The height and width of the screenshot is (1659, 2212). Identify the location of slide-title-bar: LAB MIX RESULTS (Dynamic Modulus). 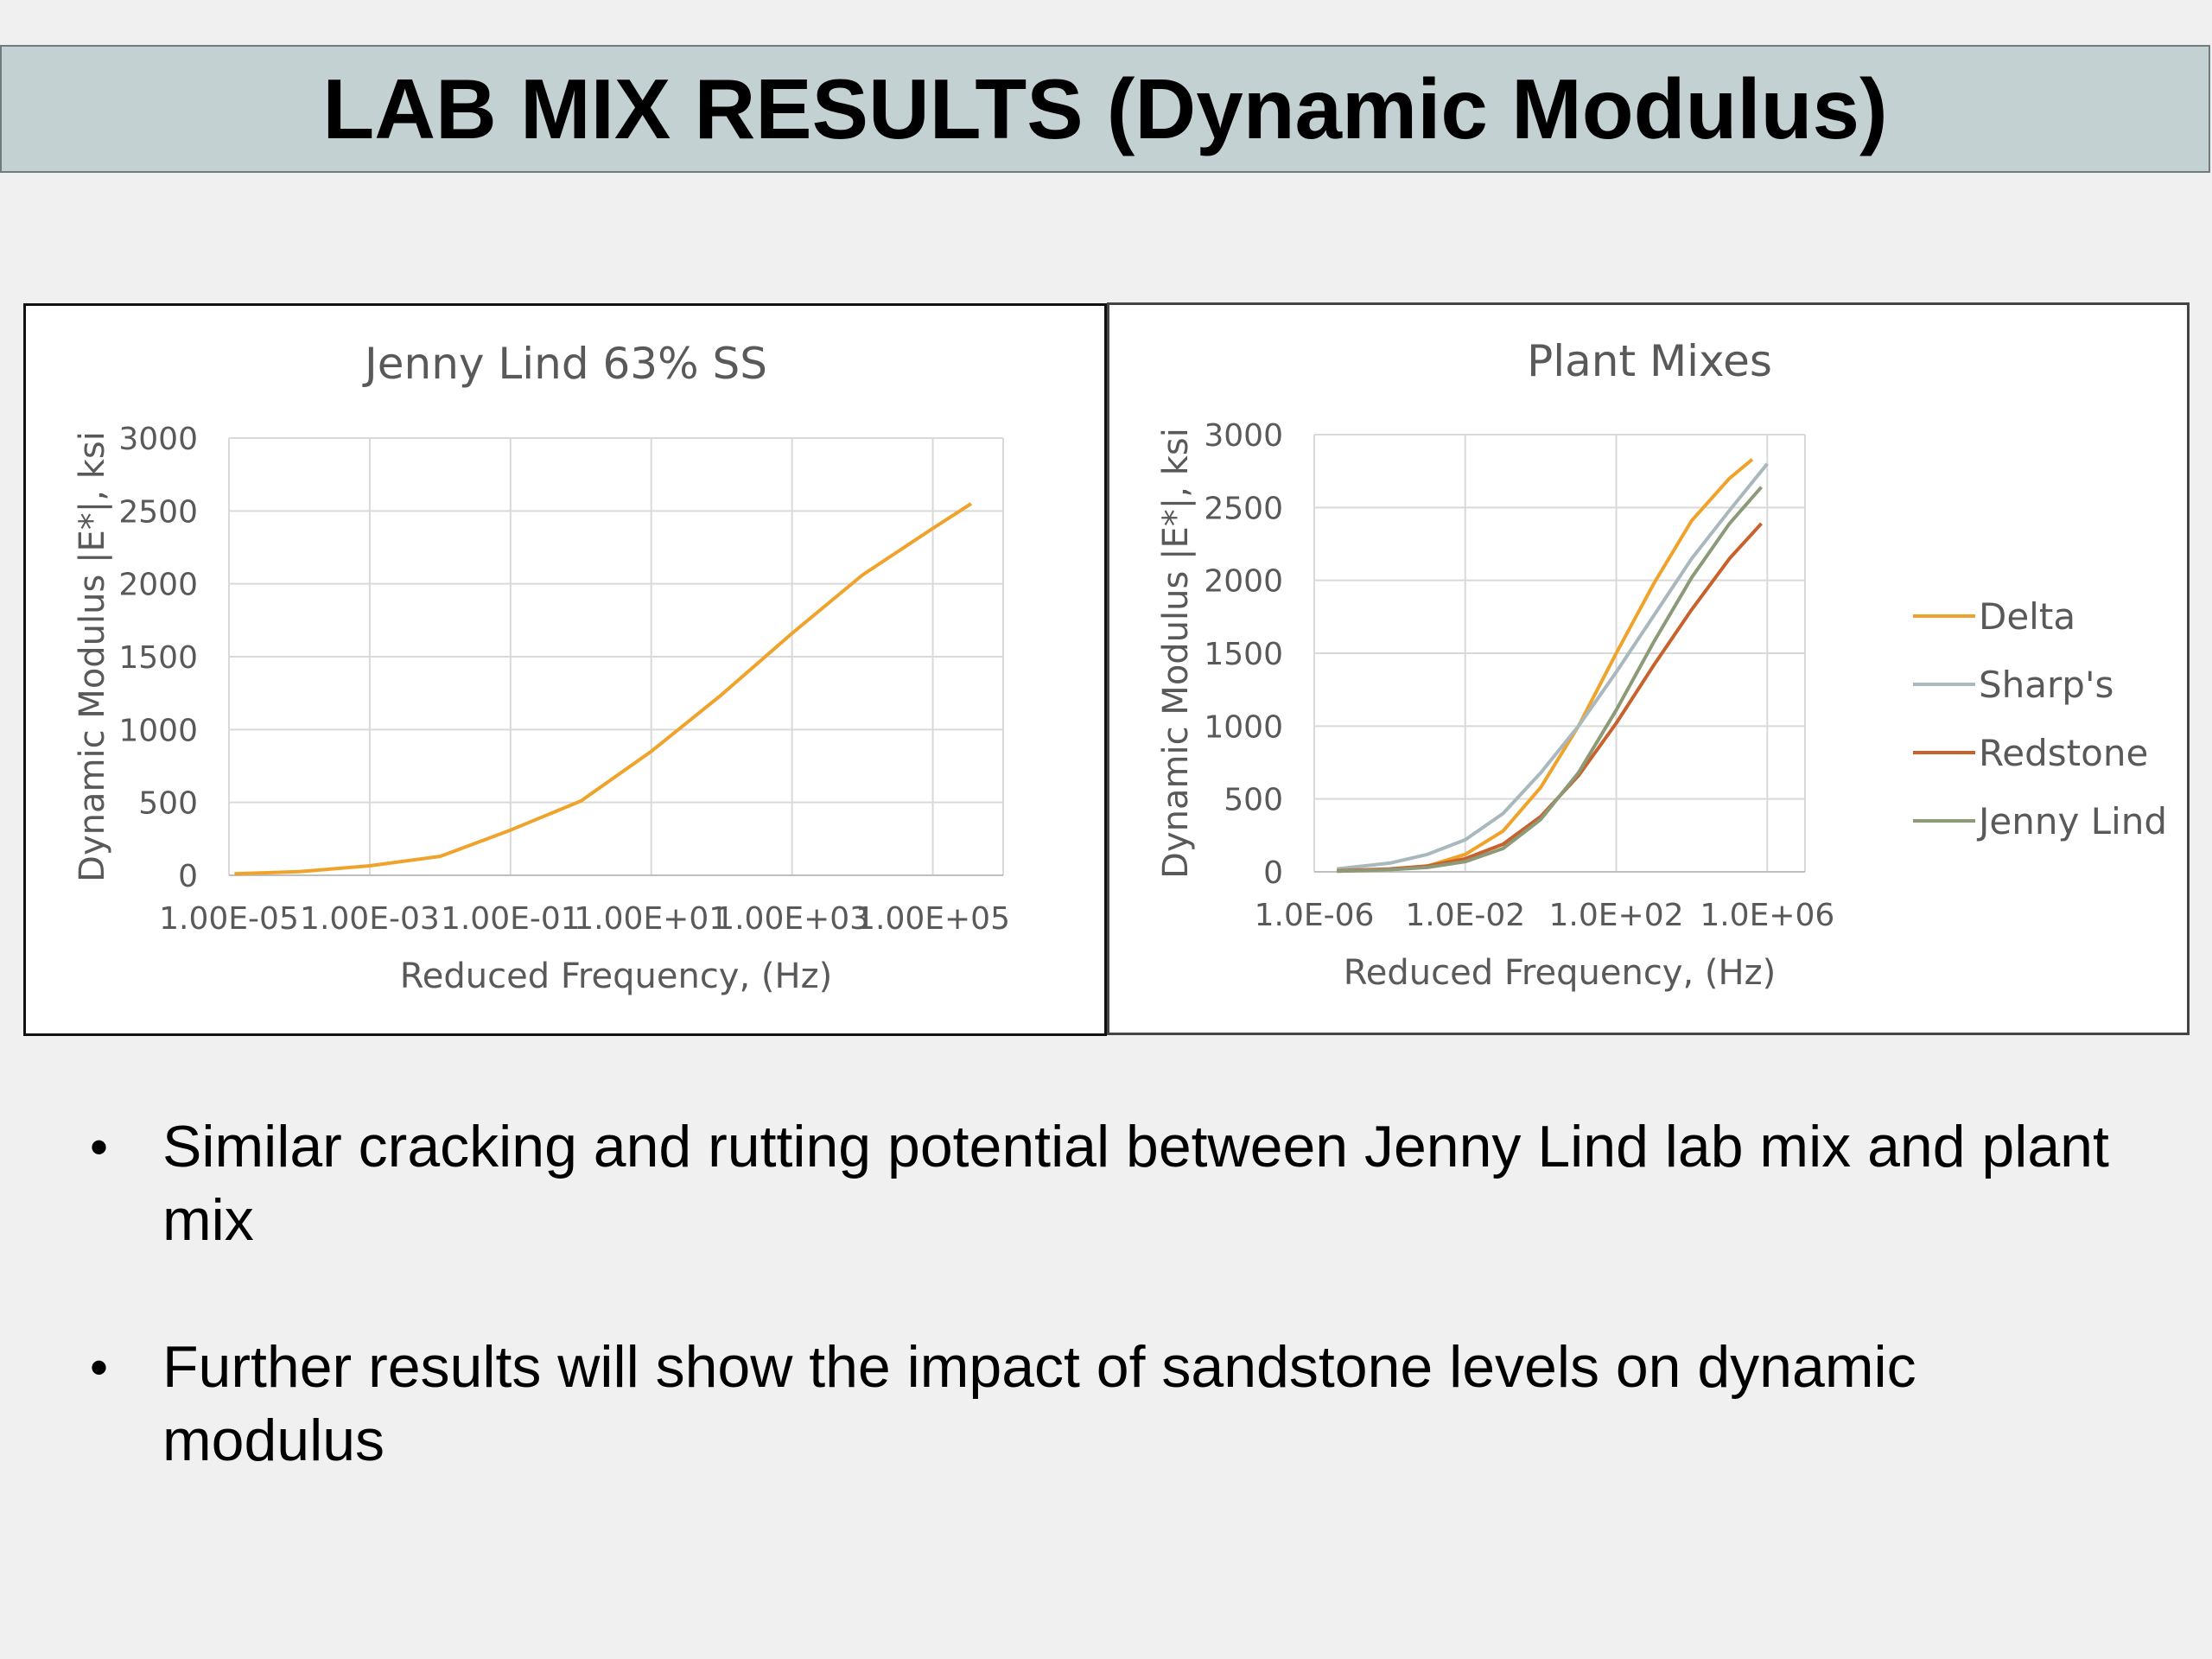
(1105, 109).